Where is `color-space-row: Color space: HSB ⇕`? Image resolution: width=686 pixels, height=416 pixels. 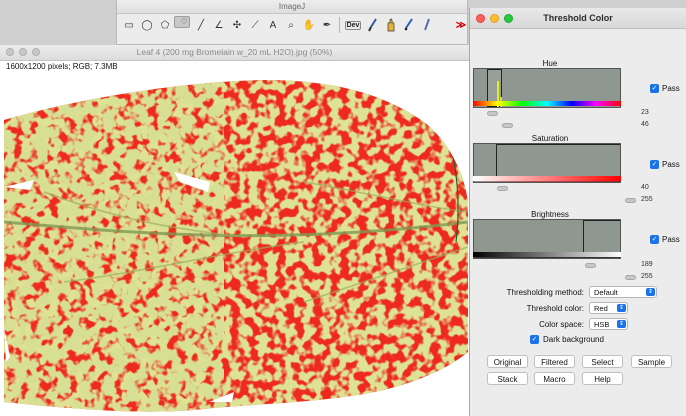 color-space-row: Color space: HSB ⇕ is located at coordinates (549, 324).